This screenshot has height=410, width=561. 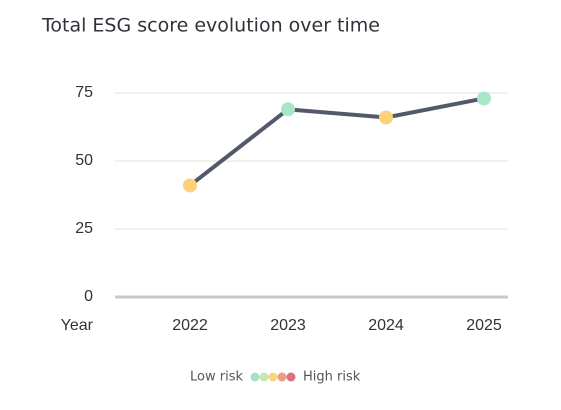 What do you see at coordinates (84, 228) in the screenshot?
I see `y-tick-label: 25` at bounding box center [84, 228].